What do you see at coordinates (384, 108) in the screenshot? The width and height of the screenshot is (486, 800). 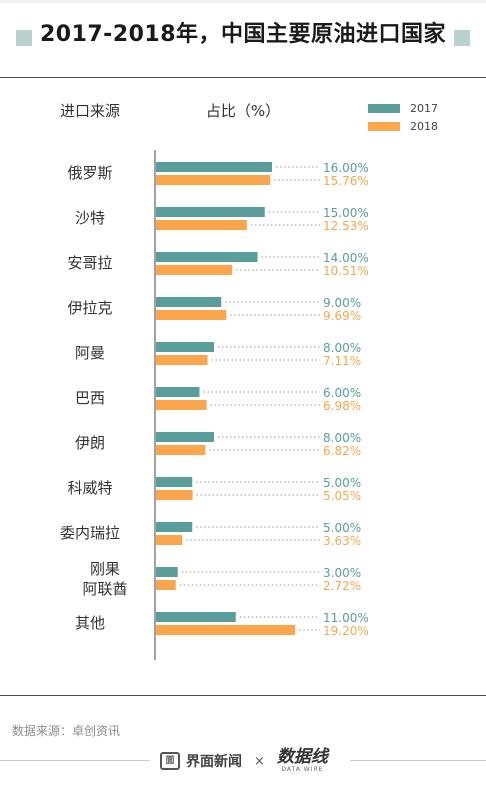 I see `legend-swatch-2017` at bounding box center [384, 108].